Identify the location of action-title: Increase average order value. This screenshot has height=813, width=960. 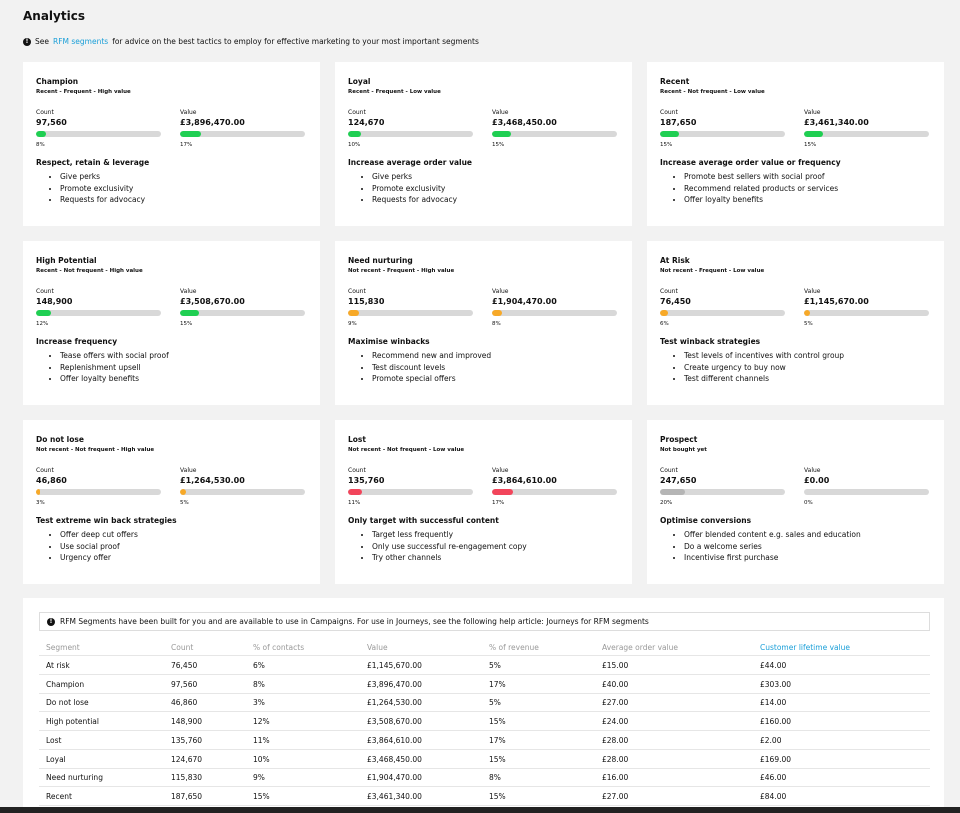
(410, 162).